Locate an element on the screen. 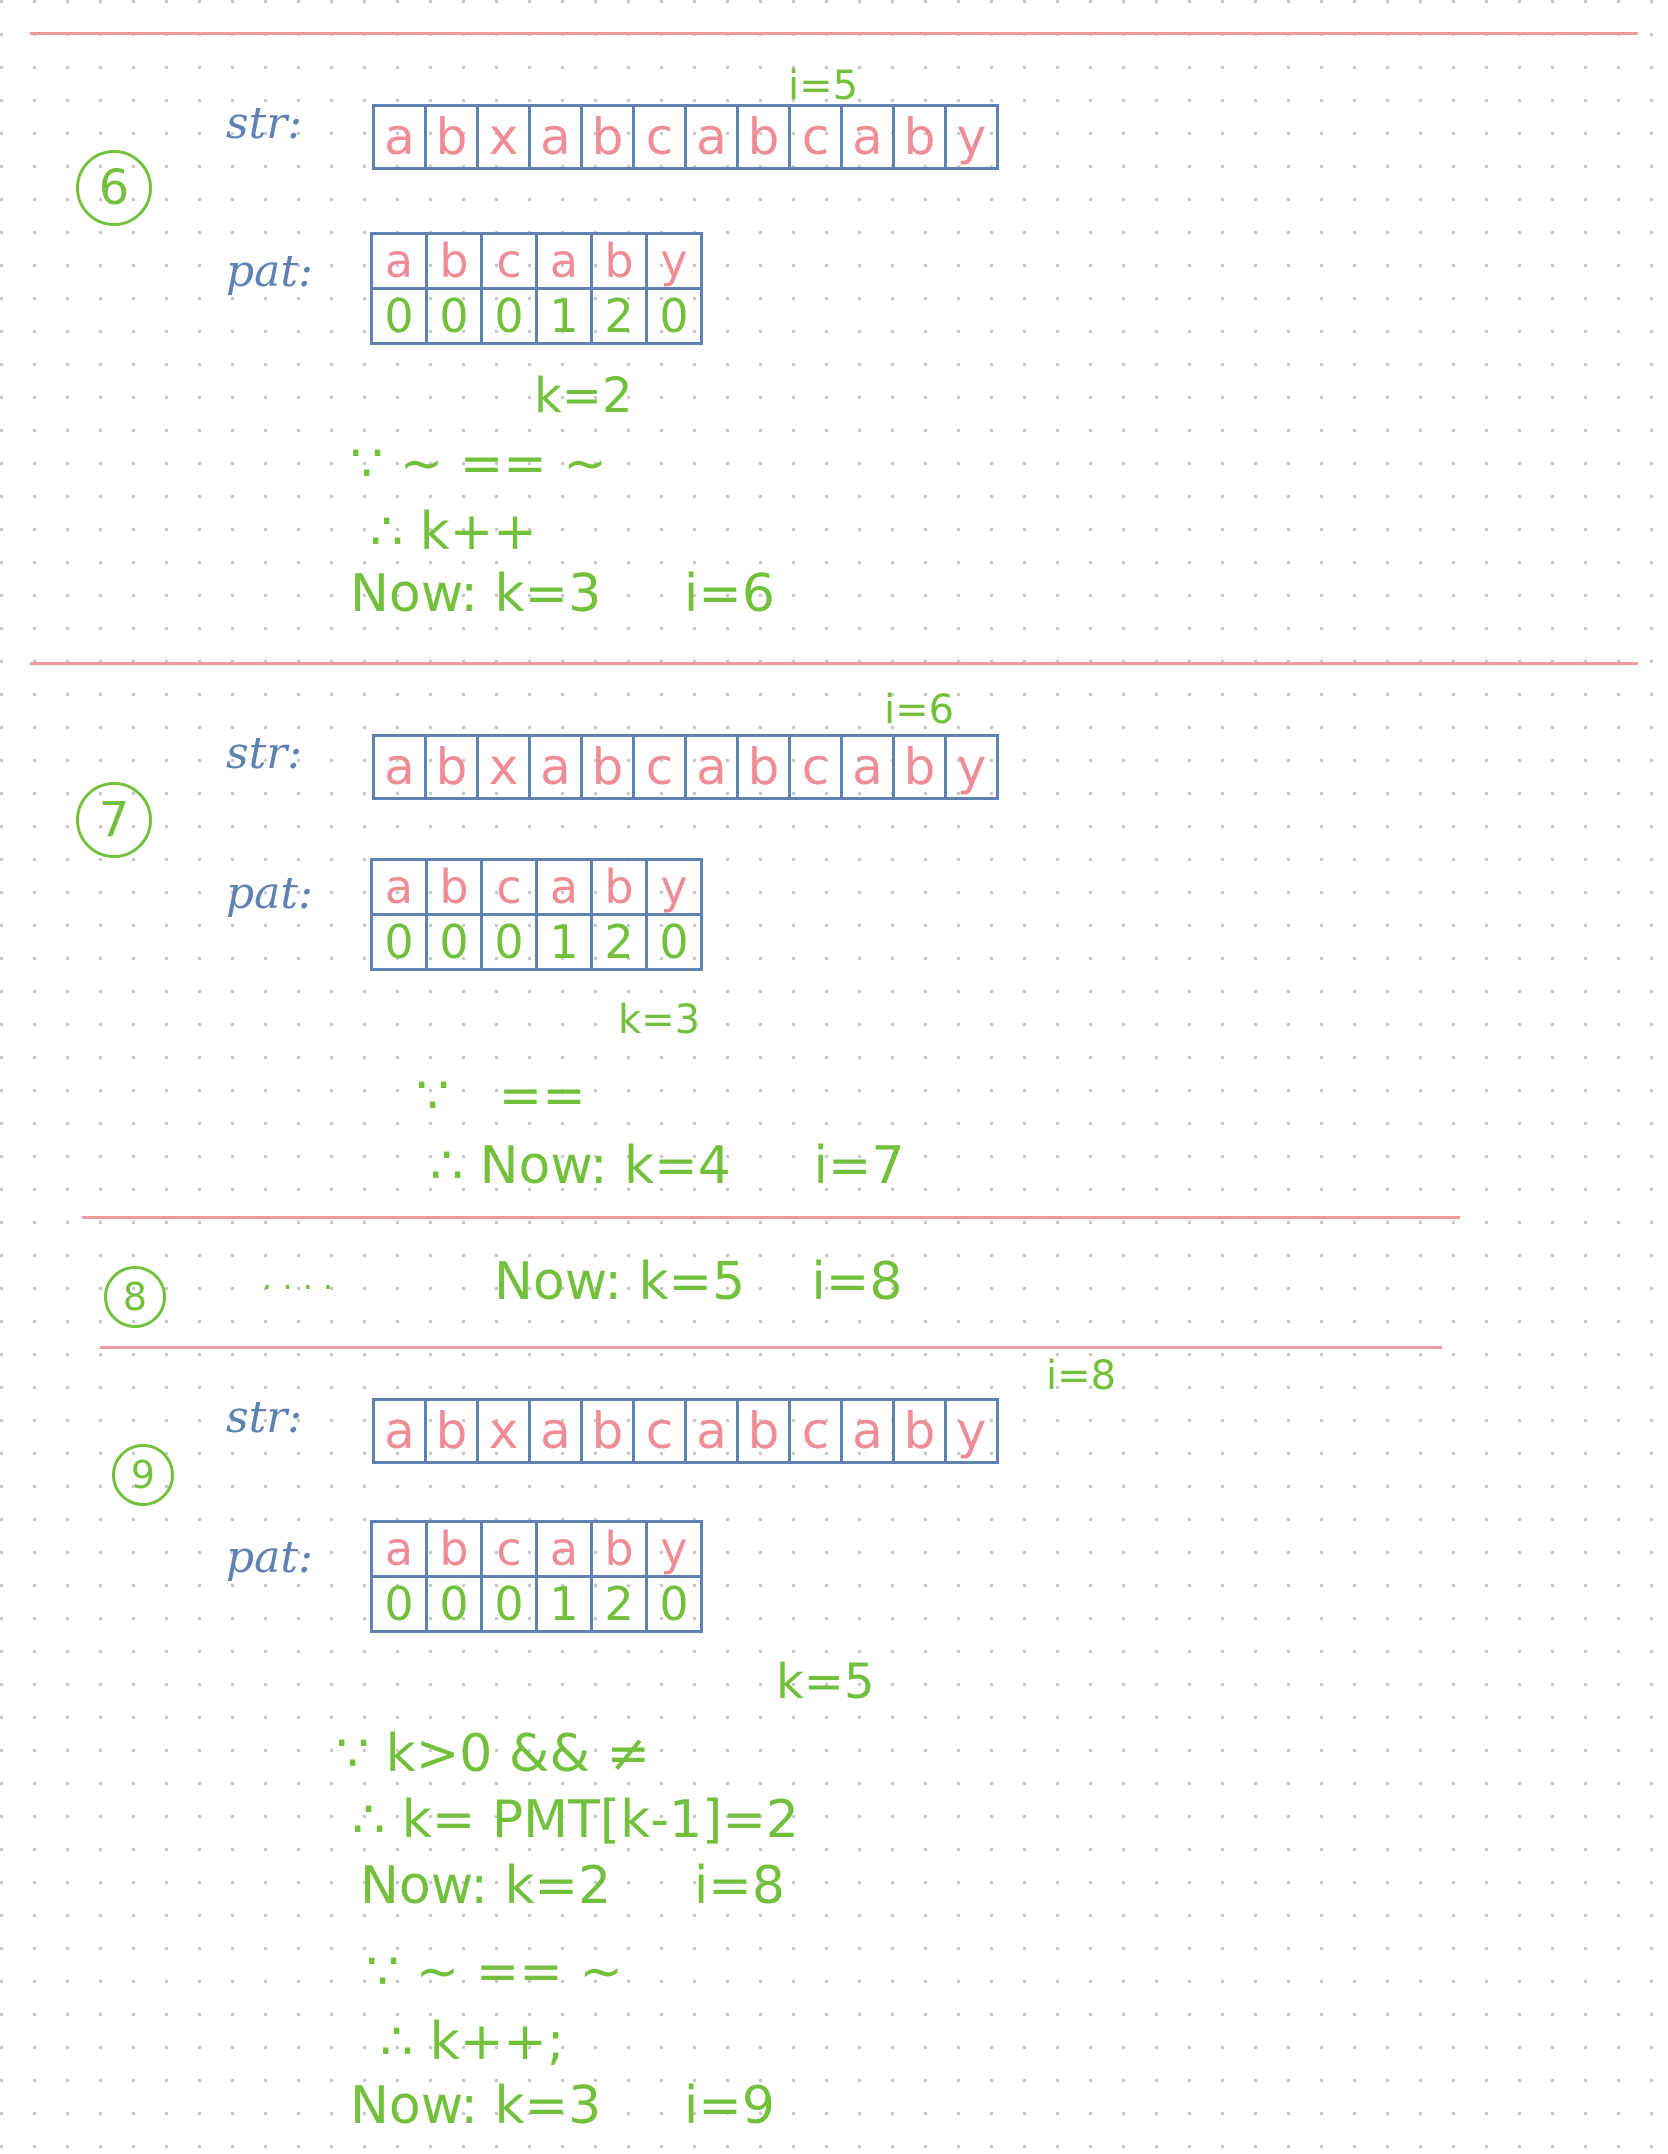 The width and height of the screenshot is (1668, 2154). step-6-line-3: Now: k=3 i=6 is located at coordinates (562, 594).